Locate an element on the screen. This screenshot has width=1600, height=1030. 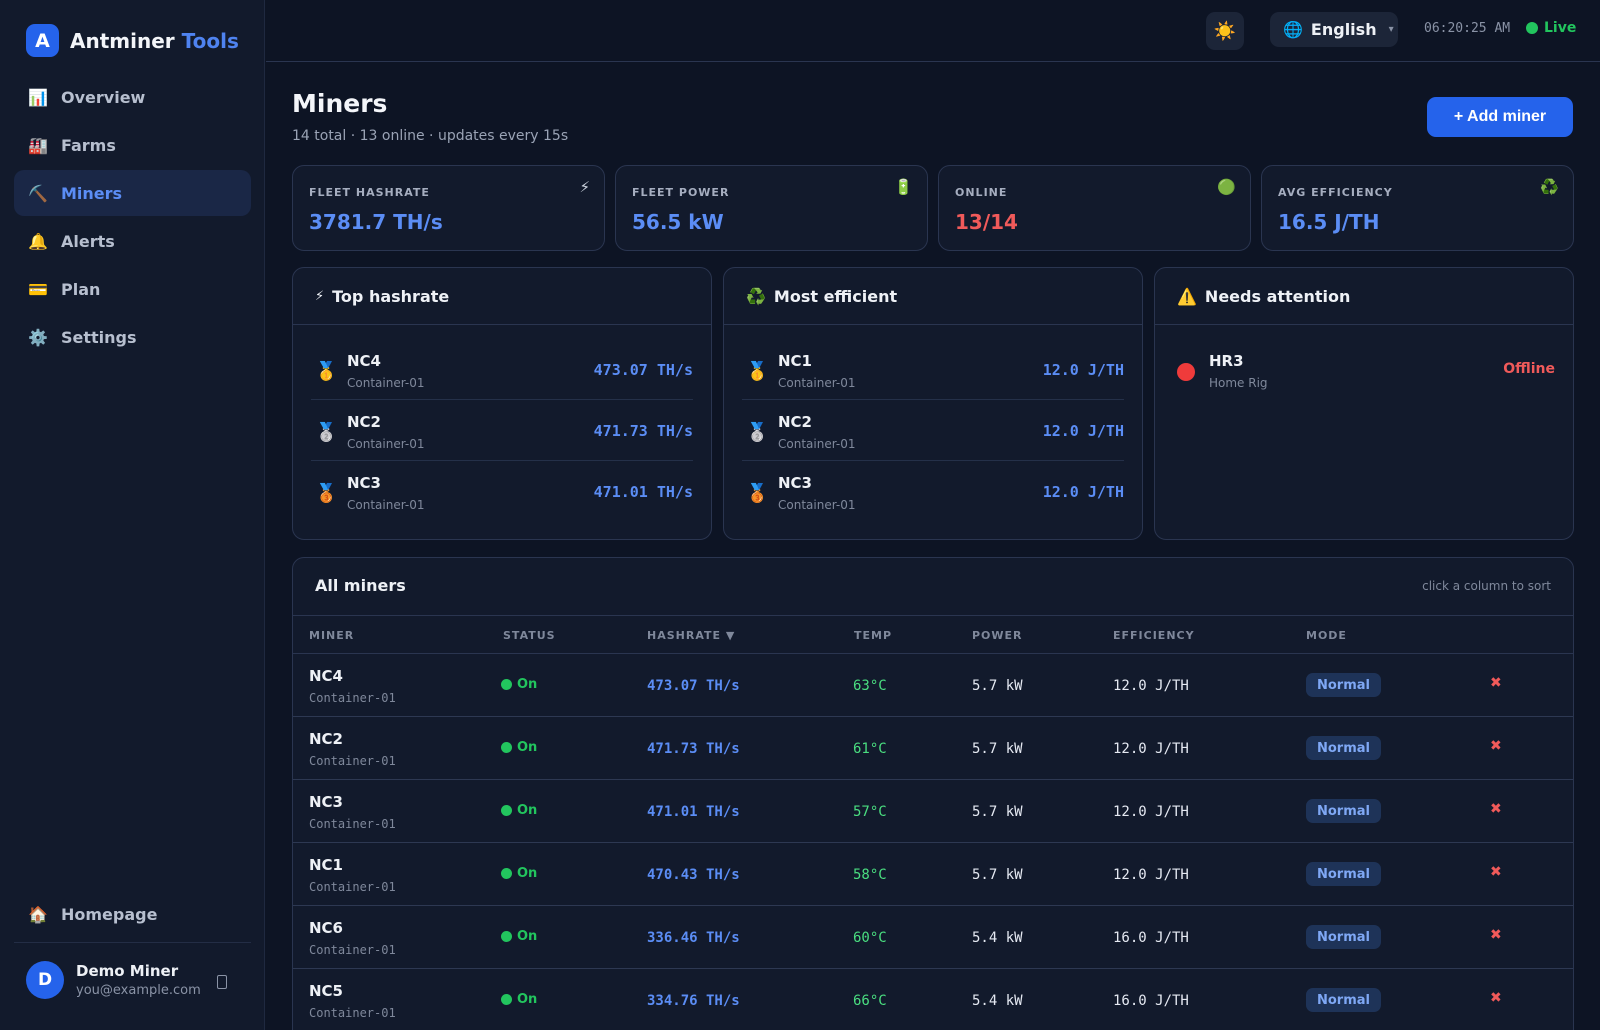
hashrate-value: 336.46 TH/s is located at coordinates (693, 938).